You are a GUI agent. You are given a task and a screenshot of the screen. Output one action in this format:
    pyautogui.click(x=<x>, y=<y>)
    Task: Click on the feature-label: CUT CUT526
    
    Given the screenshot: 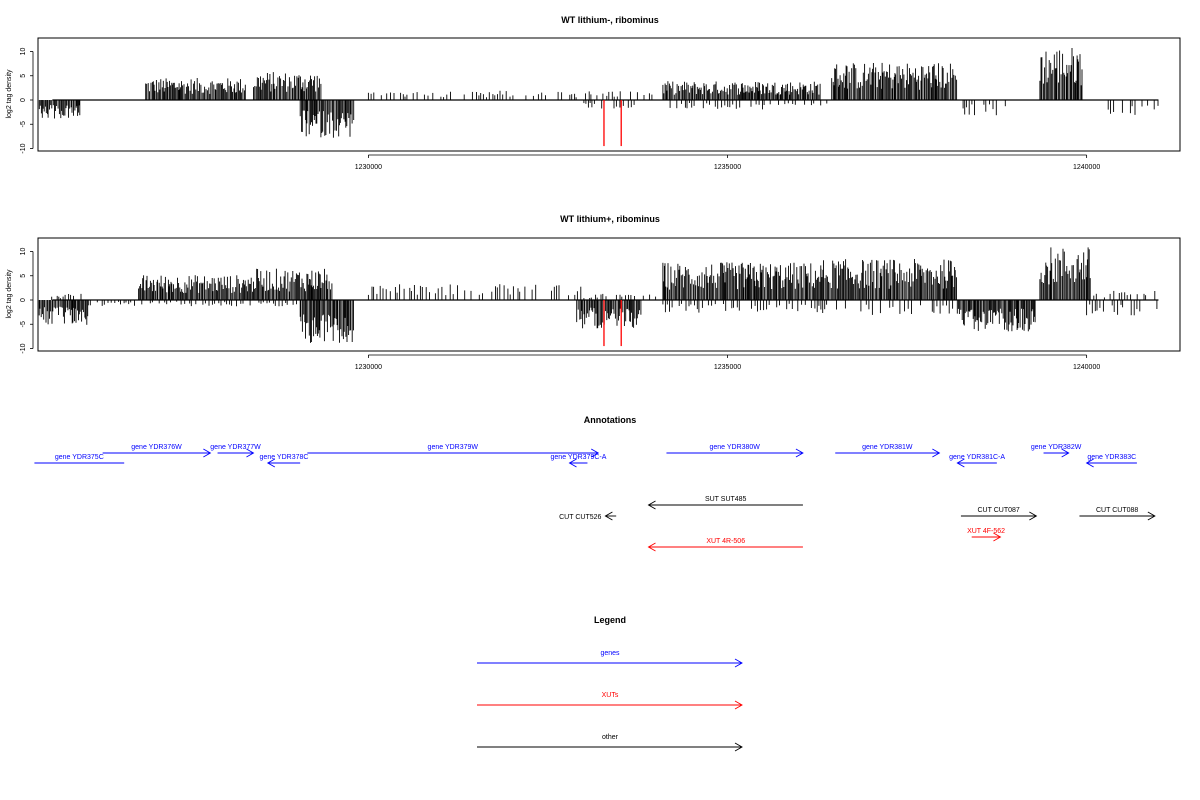 What is the action you would take?
    pyautogui.click(x=580, y=517)
    